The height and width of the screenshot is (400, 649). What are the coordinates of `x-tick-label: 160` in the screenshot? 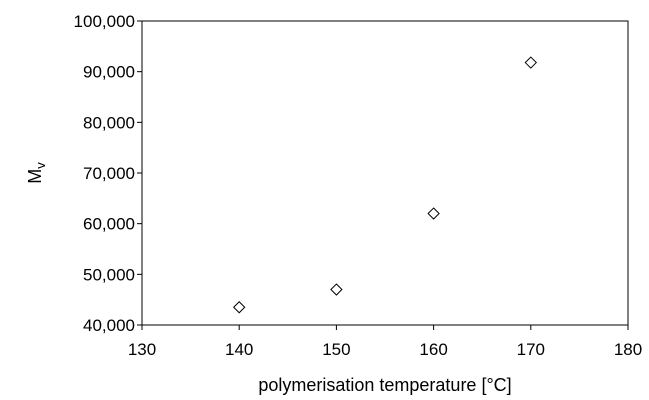 It's located at (433, 349).